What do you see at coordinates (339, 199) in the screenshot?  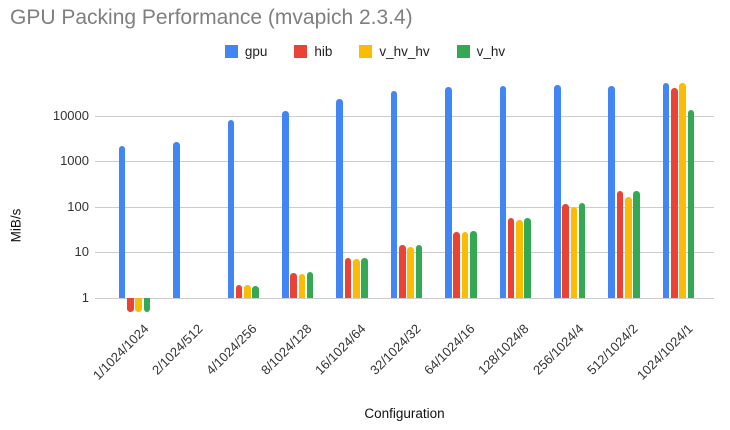 I see `bar-gpu-16/1024/64` at bounding box center [339, 199].